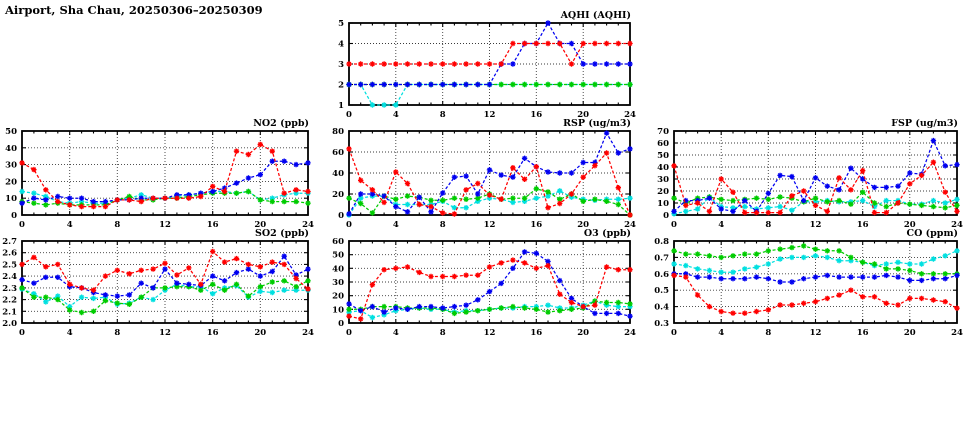 The image size is (975, 447). Describe the element at coordinates (661, 258) in the screenshot. I see `svg-text: 0.7` at that location.